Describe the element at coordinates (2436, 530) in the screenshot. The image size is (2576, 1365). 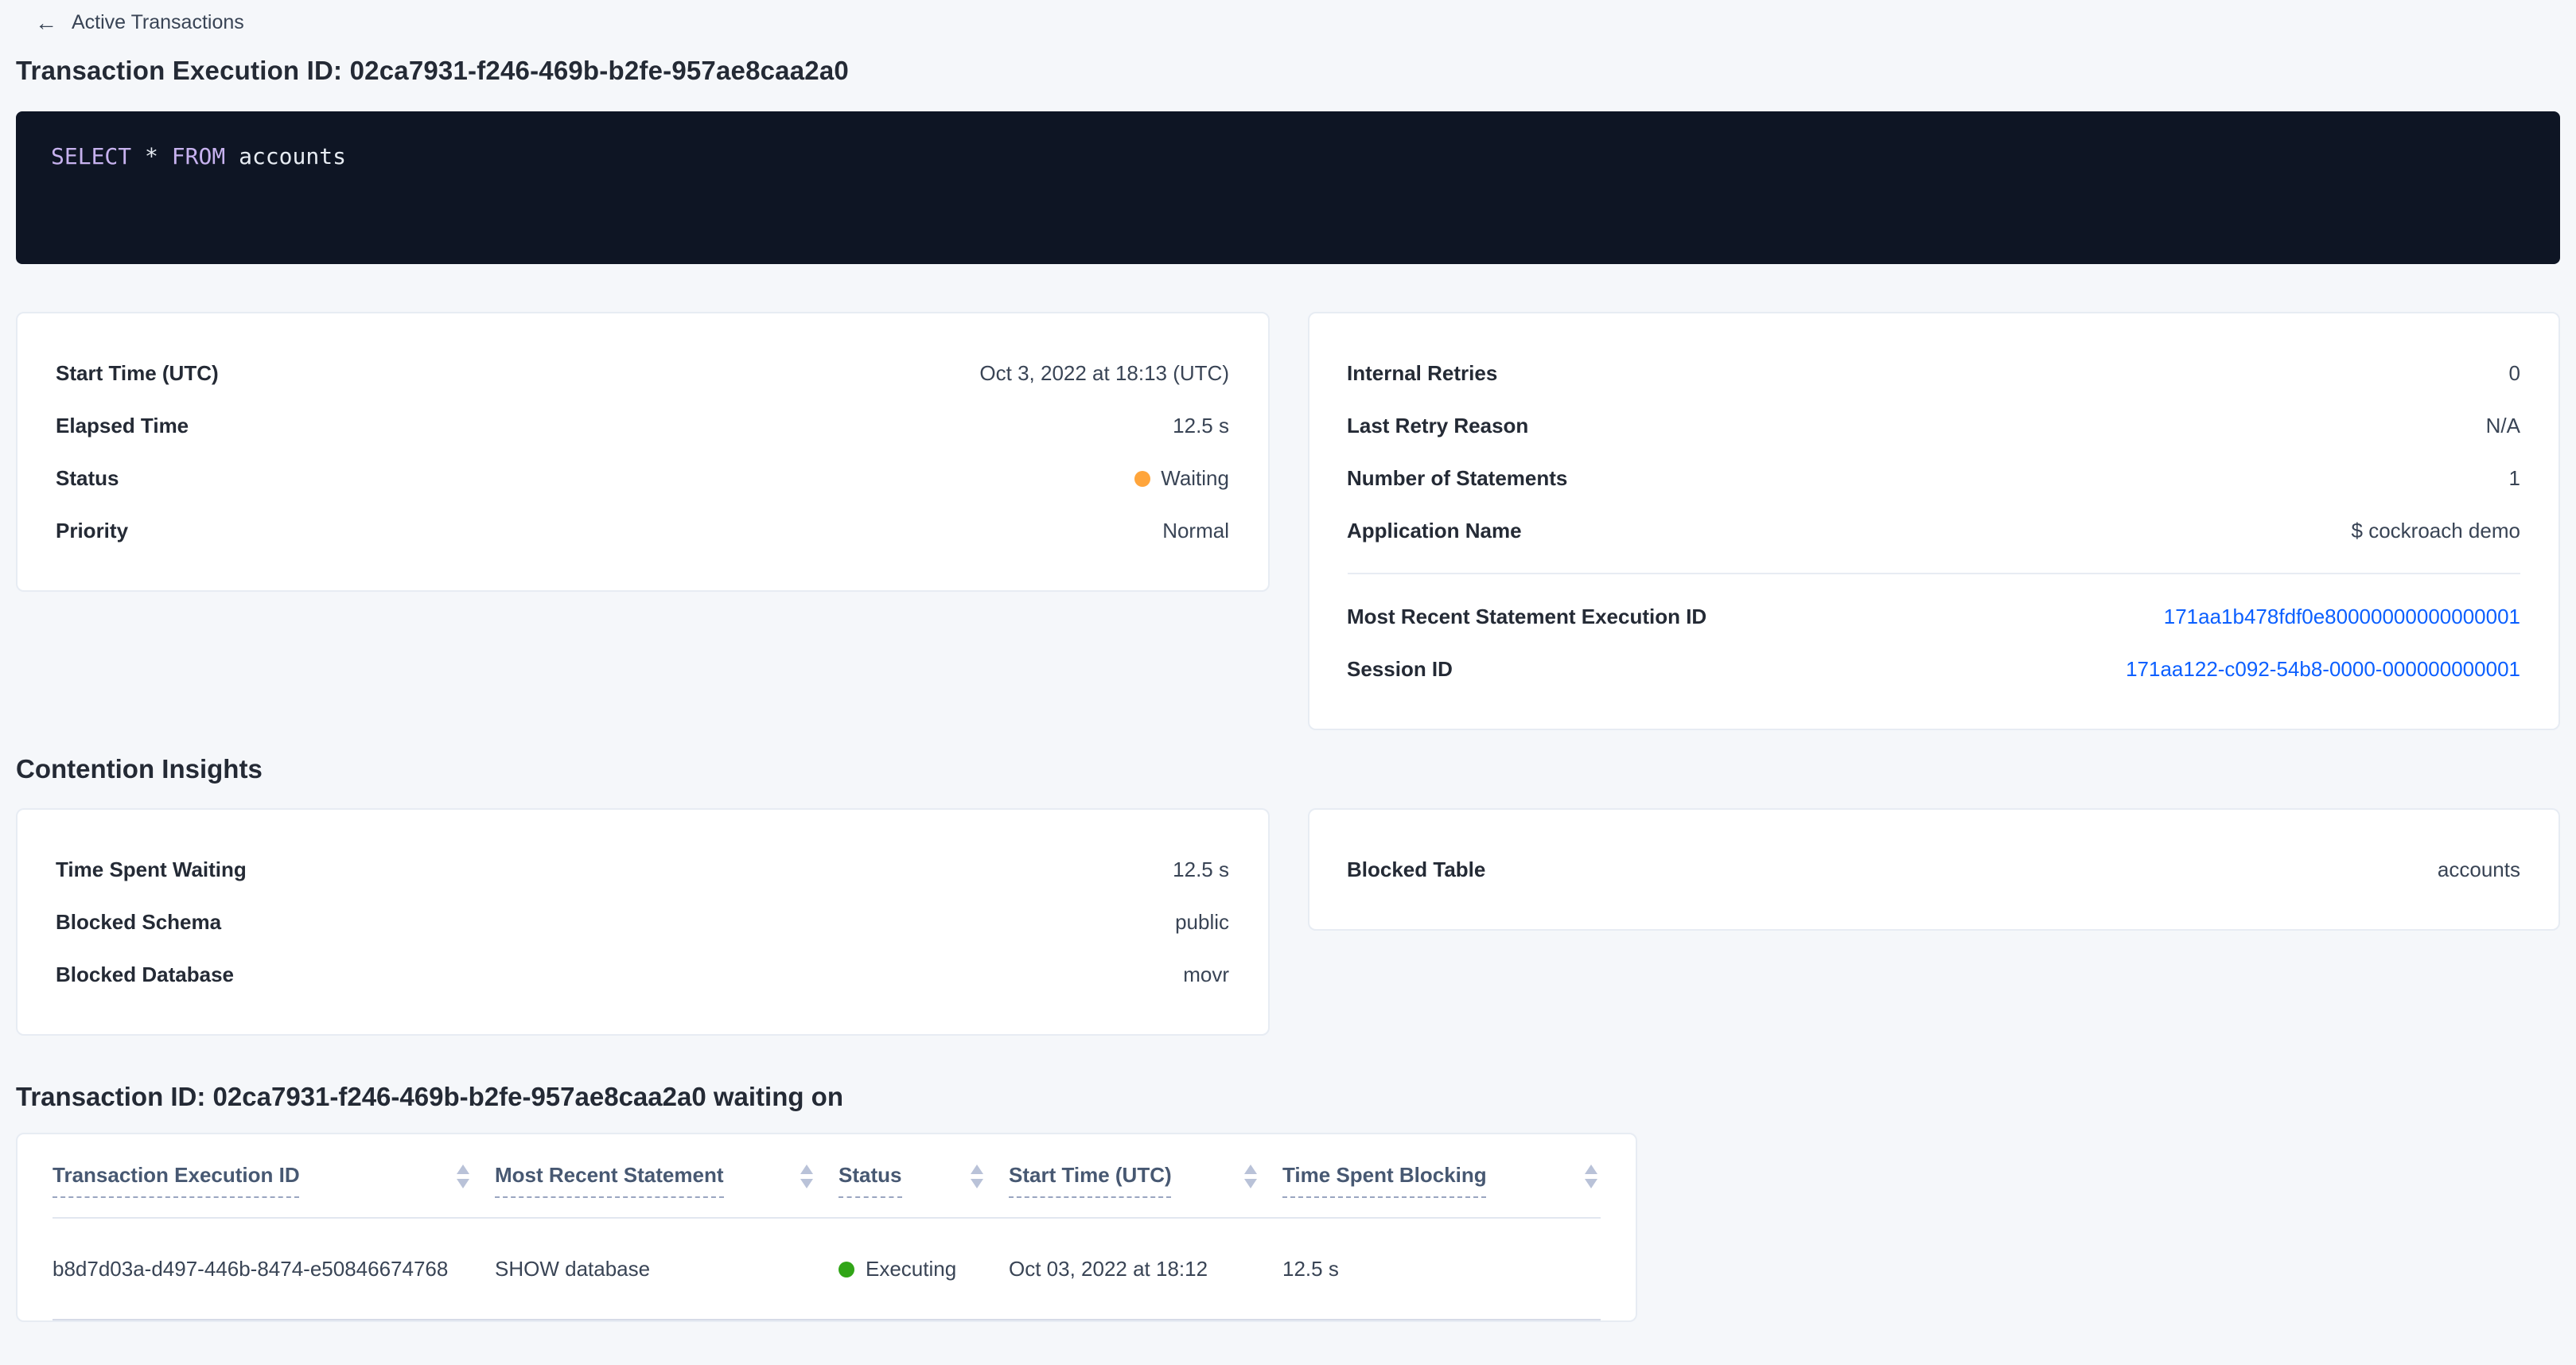
I see `application-name-value: $ cockroach demo` at that location.